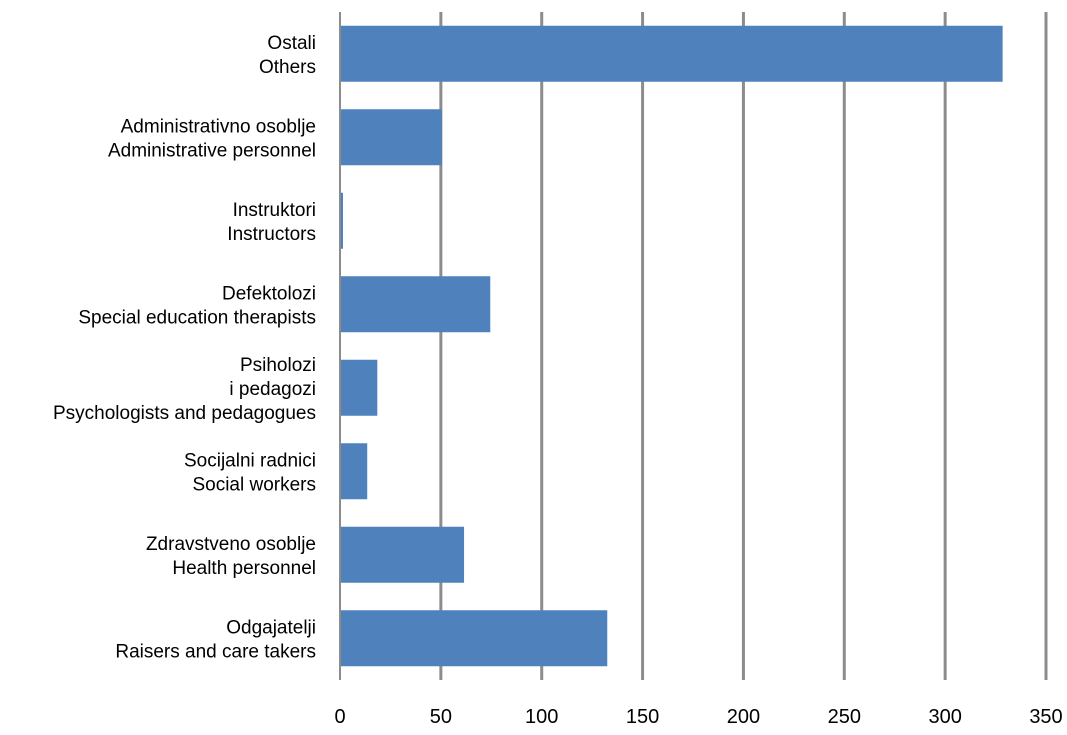  Describe the element at coordinates (218, 126) in the screenshot. I see `category-label: Administrativno osoblje` at that location.